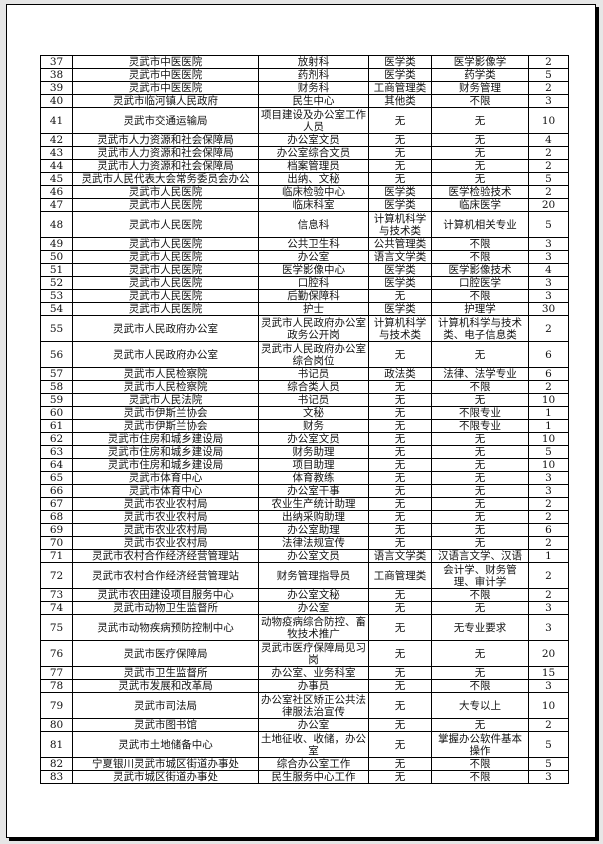  I want to click on unit-name-cell: 灵武市图书馆, so click(165, 725).